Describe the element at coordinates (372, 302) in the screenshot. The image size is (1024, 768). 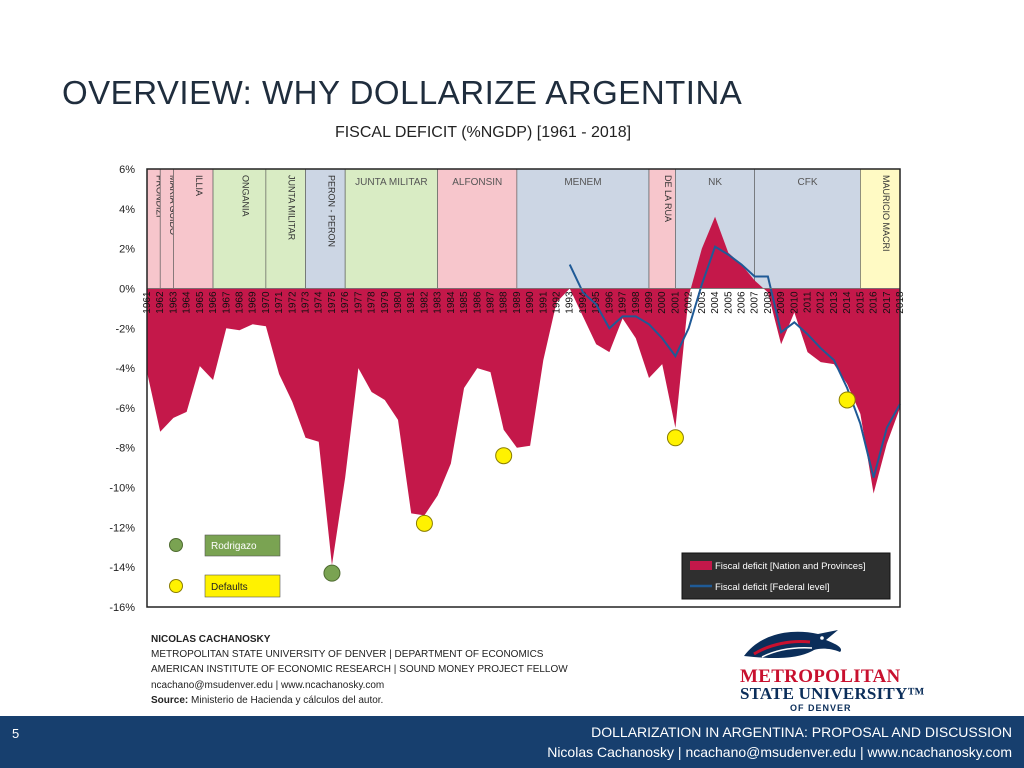
I see `x-tick-label: 1978` at that location.